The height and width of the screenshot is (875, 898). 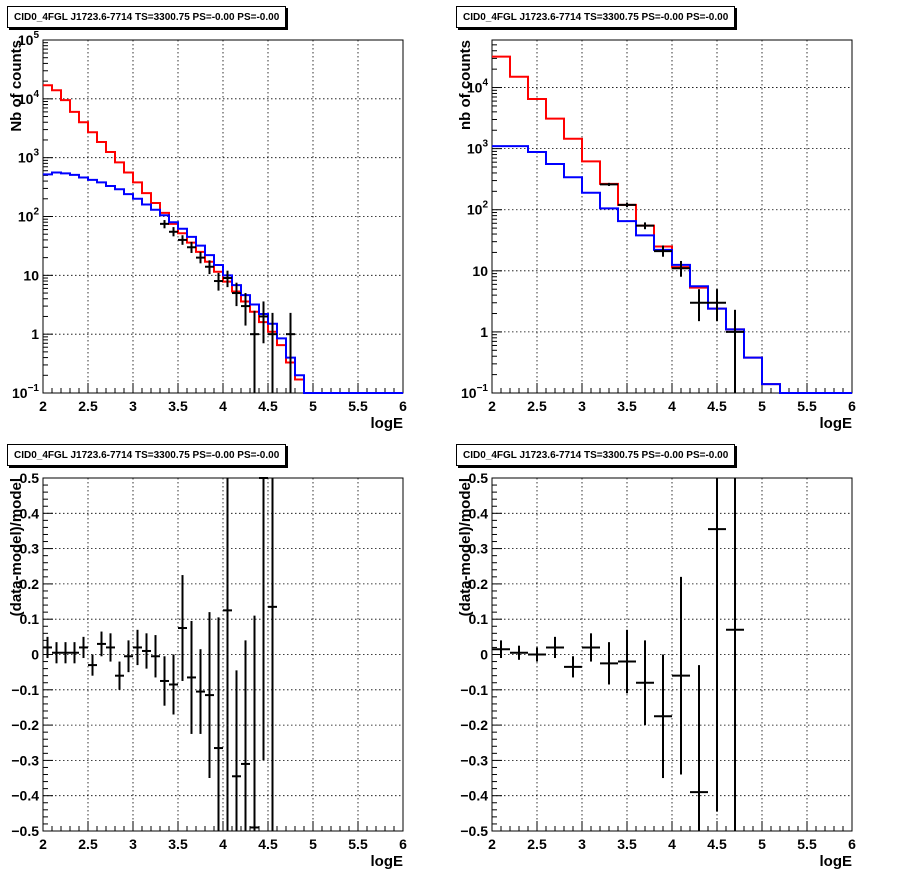 What do you see at coordinates (358, 406) in the screenshot?
I see `x-tick-label: 5.5` at bounding box center [358, 406].